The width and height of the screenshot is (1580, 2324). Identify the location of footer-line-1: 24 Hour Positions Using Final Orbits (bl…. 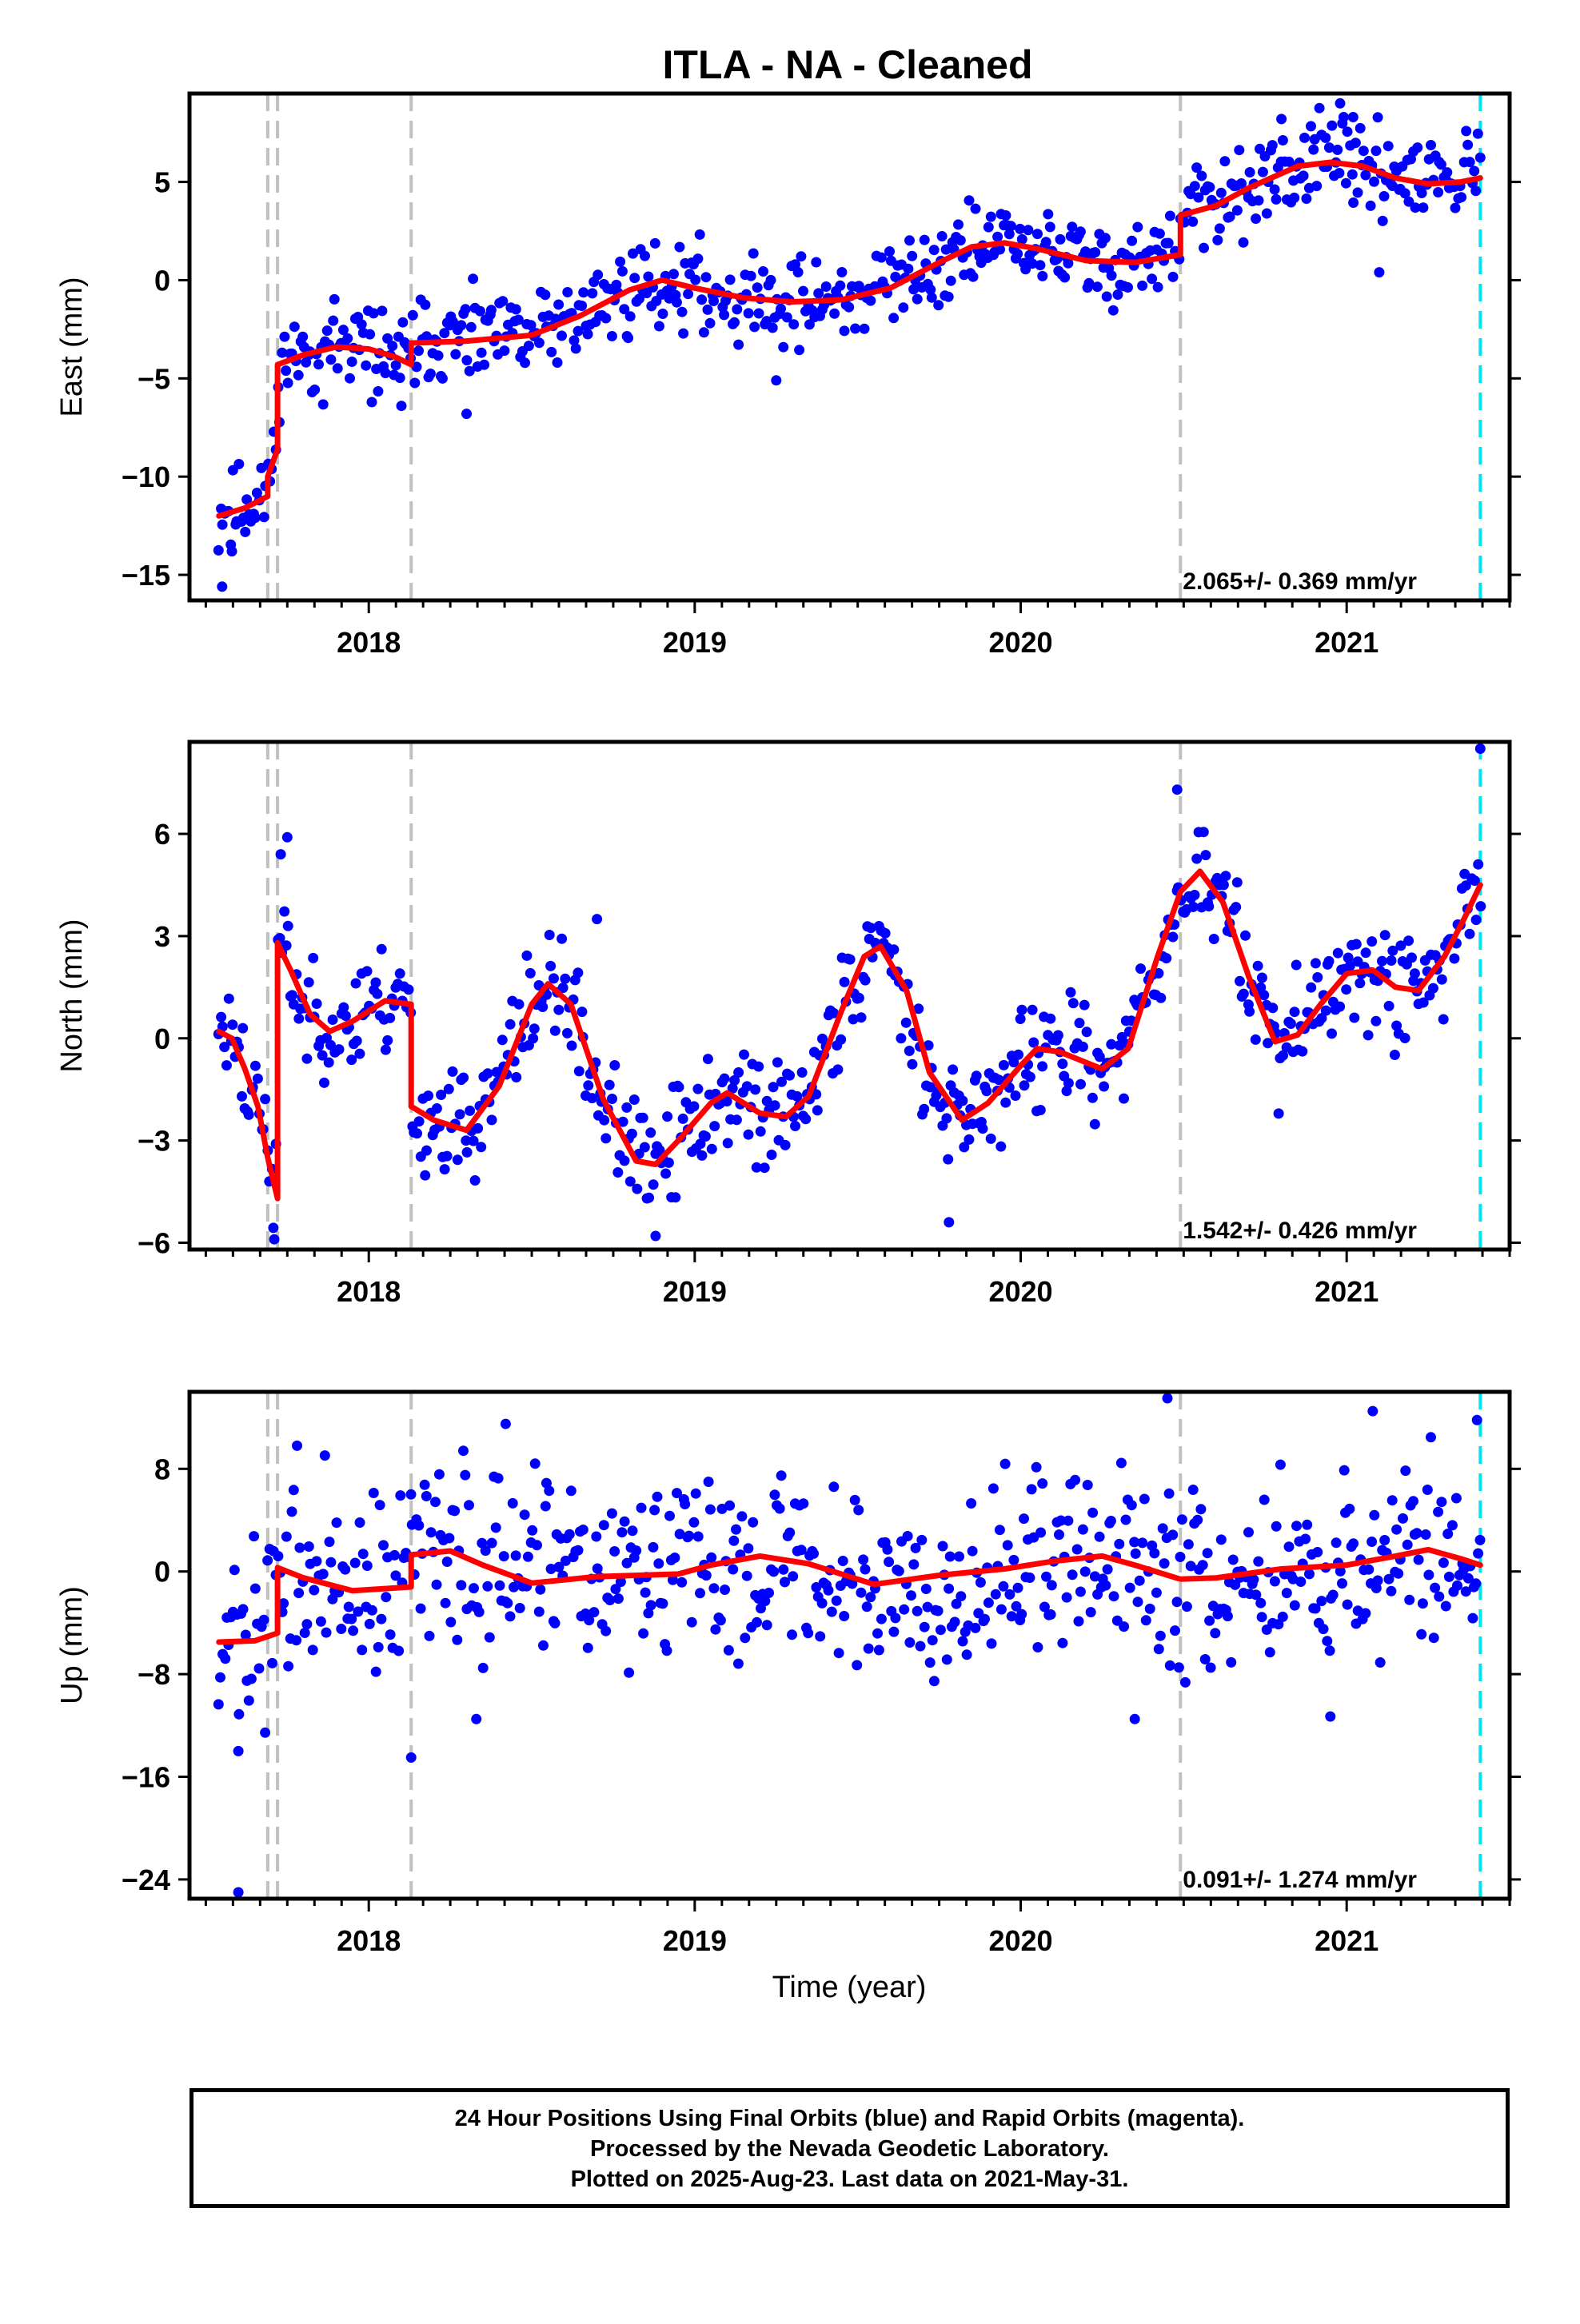
(850, 2119).